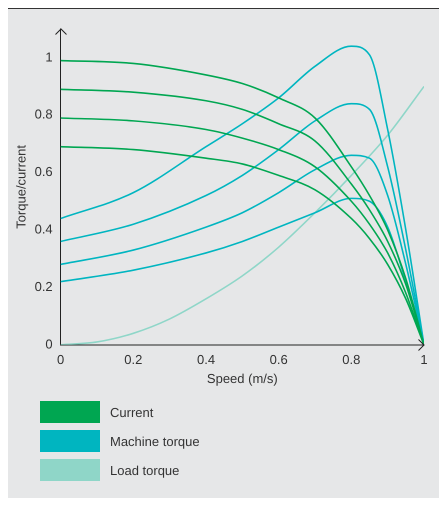 This screenshot has width=447, height=509. I want to click on legend-label: Machine torque, so click(155, 441).